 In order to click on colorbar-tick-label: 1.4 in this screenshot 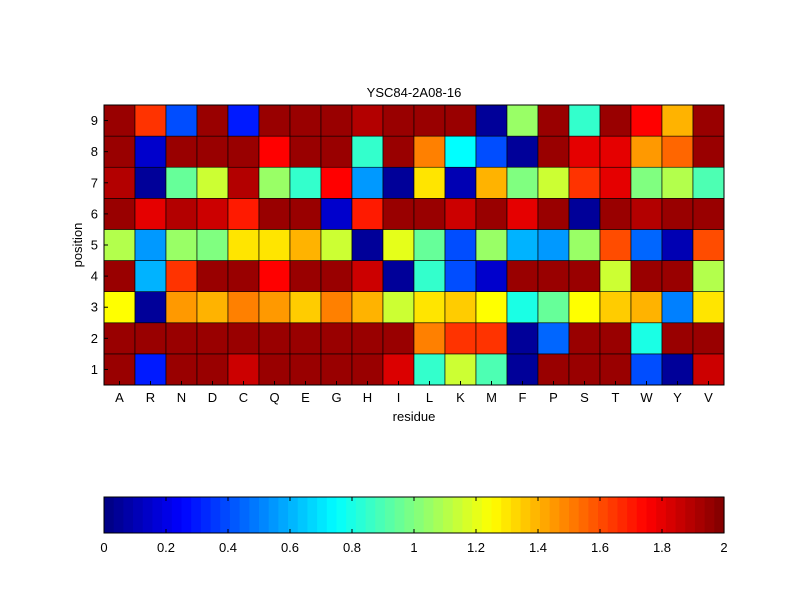, I will do `click(538, 547)`.